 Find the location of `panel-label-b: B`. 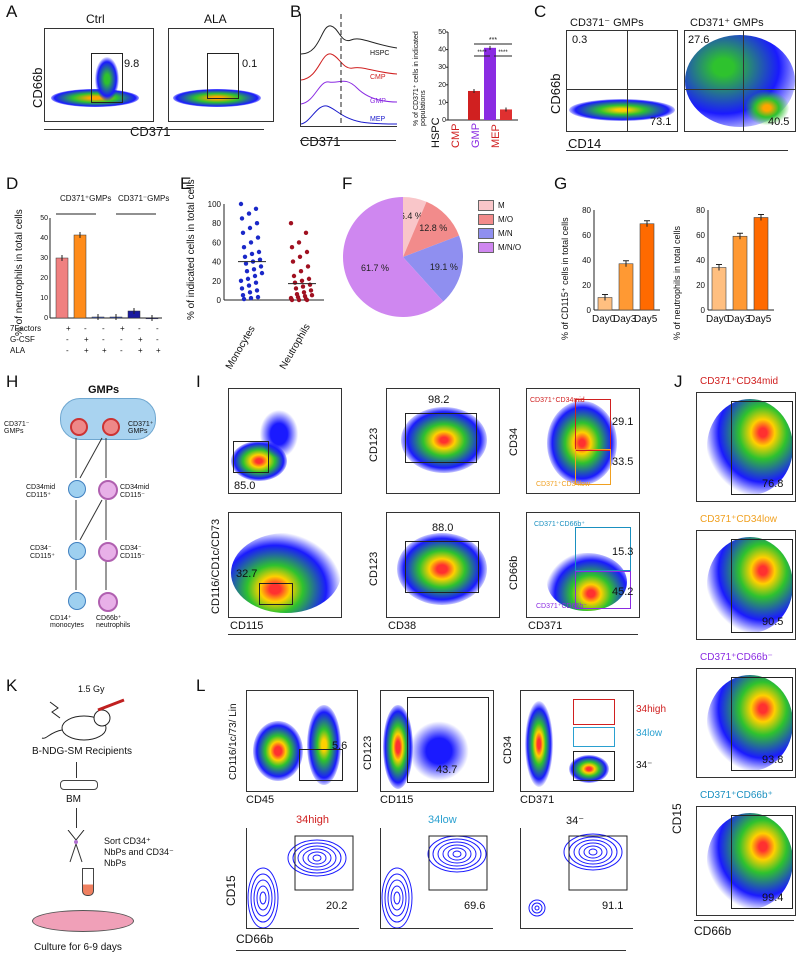

panel-label-b: B is located at coordinates (296, 11).